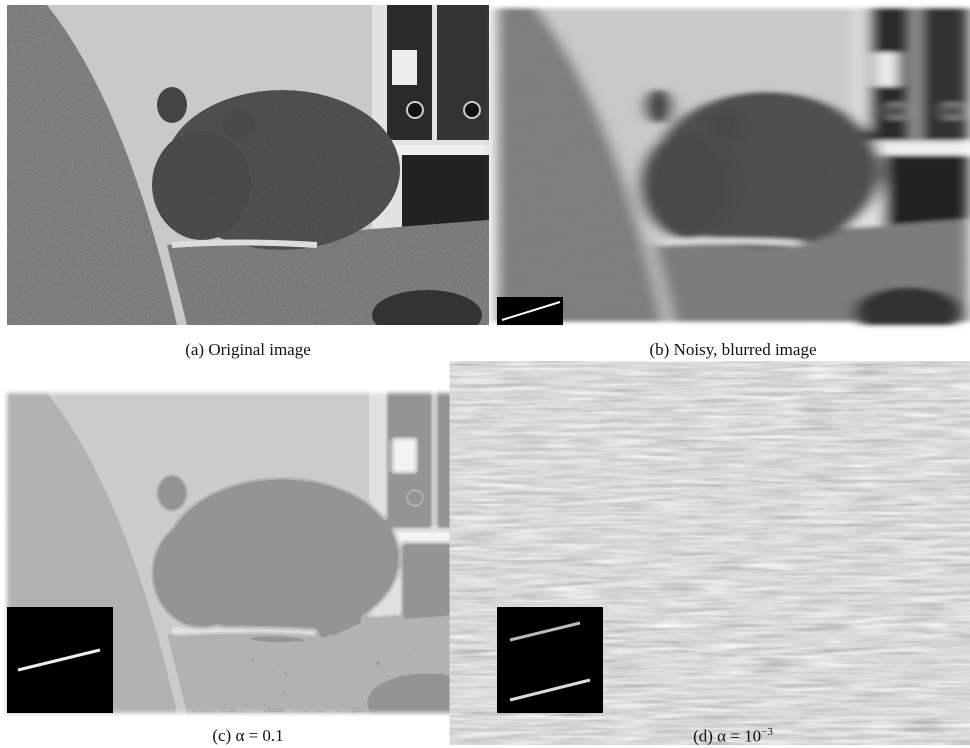 The image size is (970, 748). I want to click on caption: (c) α = 0.1, so click(248, 736).